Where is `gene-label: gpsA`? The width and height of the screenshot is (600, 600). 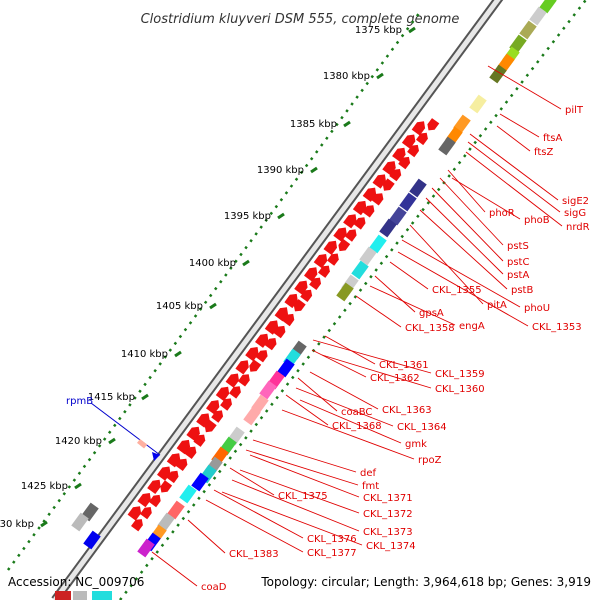
gene-label: gpsA is located at coordinates (431, 313).